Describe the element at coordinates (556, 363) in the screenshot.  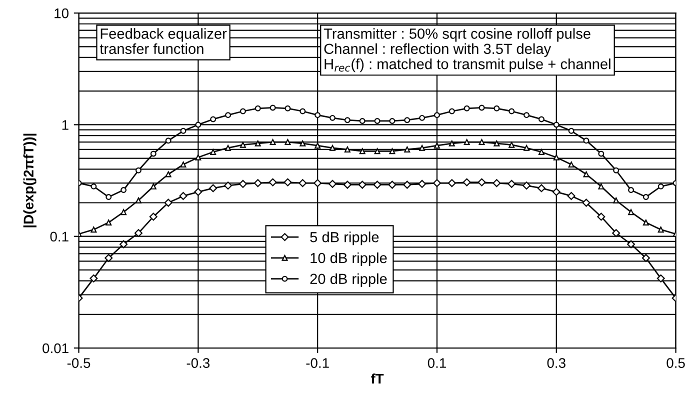
I see `x-tick-label: 0.3` at that location.